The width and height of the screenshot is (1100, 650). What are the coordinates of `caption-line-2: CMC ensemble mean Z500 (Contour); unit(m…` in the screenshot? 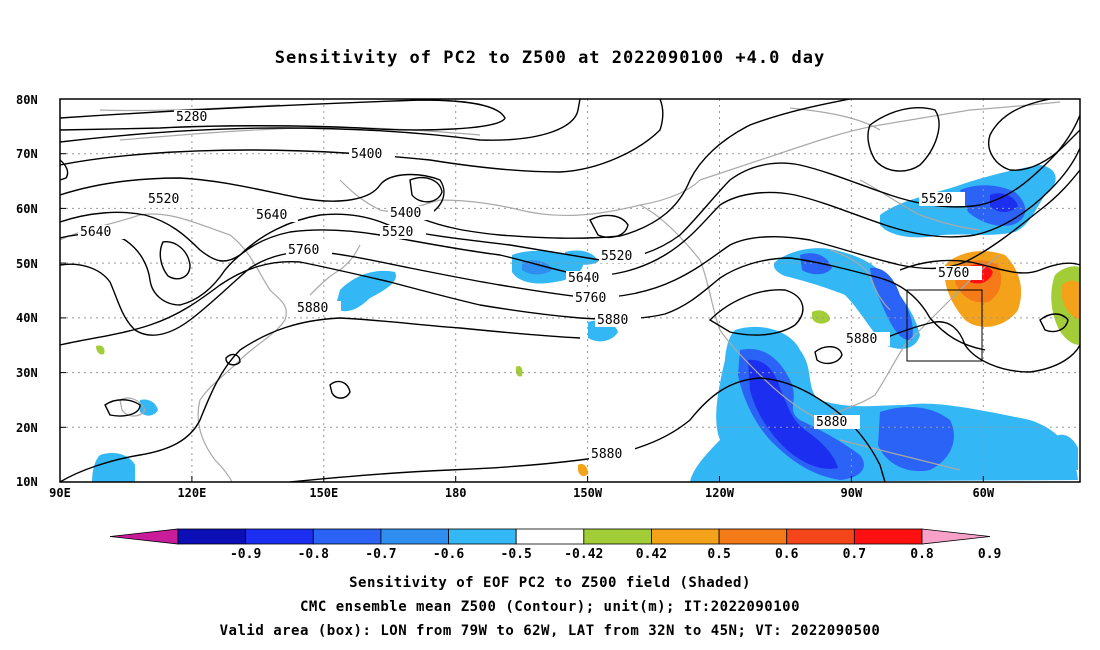 It's located at (549, 607).